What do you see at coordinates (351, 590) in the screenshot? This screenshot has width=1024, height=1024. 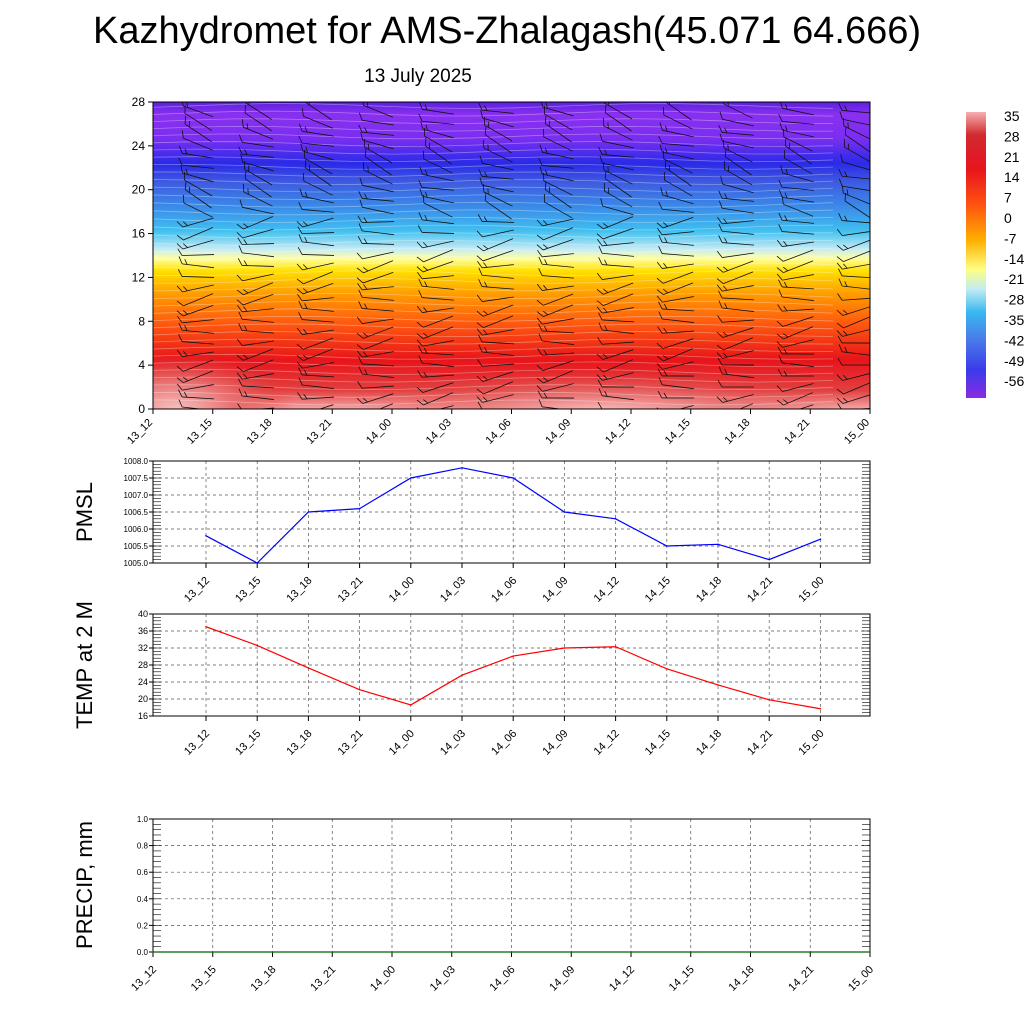 I see `x-tick-label: 13_21` at bounding box center [351, 590].